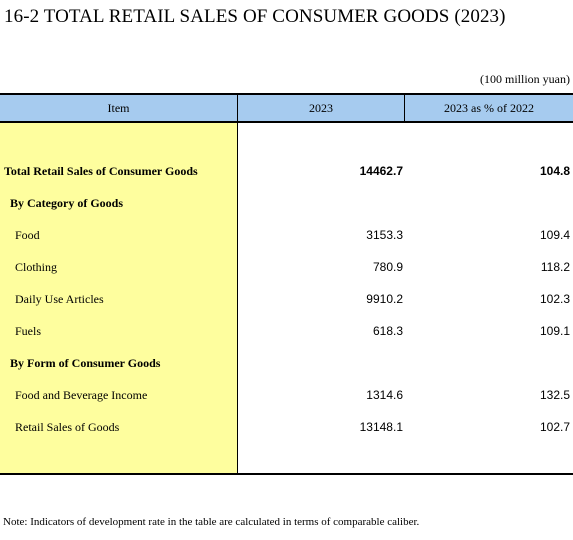  I want to click on row-value-2023: 1314.6, so click(384, 395).